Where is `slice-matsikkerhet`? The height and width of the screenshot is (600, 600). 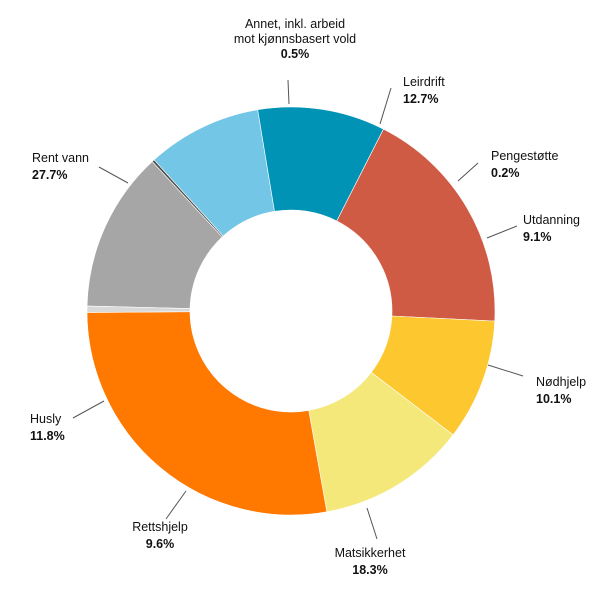 slice-matsikkerhet is located at coordinates (416, 225).